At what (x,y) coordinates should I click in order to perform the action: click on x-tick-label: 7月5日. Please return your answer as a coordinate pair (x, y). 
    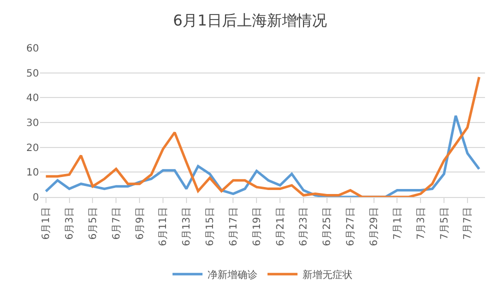
    Looking at the image, I should click on (444, 223).